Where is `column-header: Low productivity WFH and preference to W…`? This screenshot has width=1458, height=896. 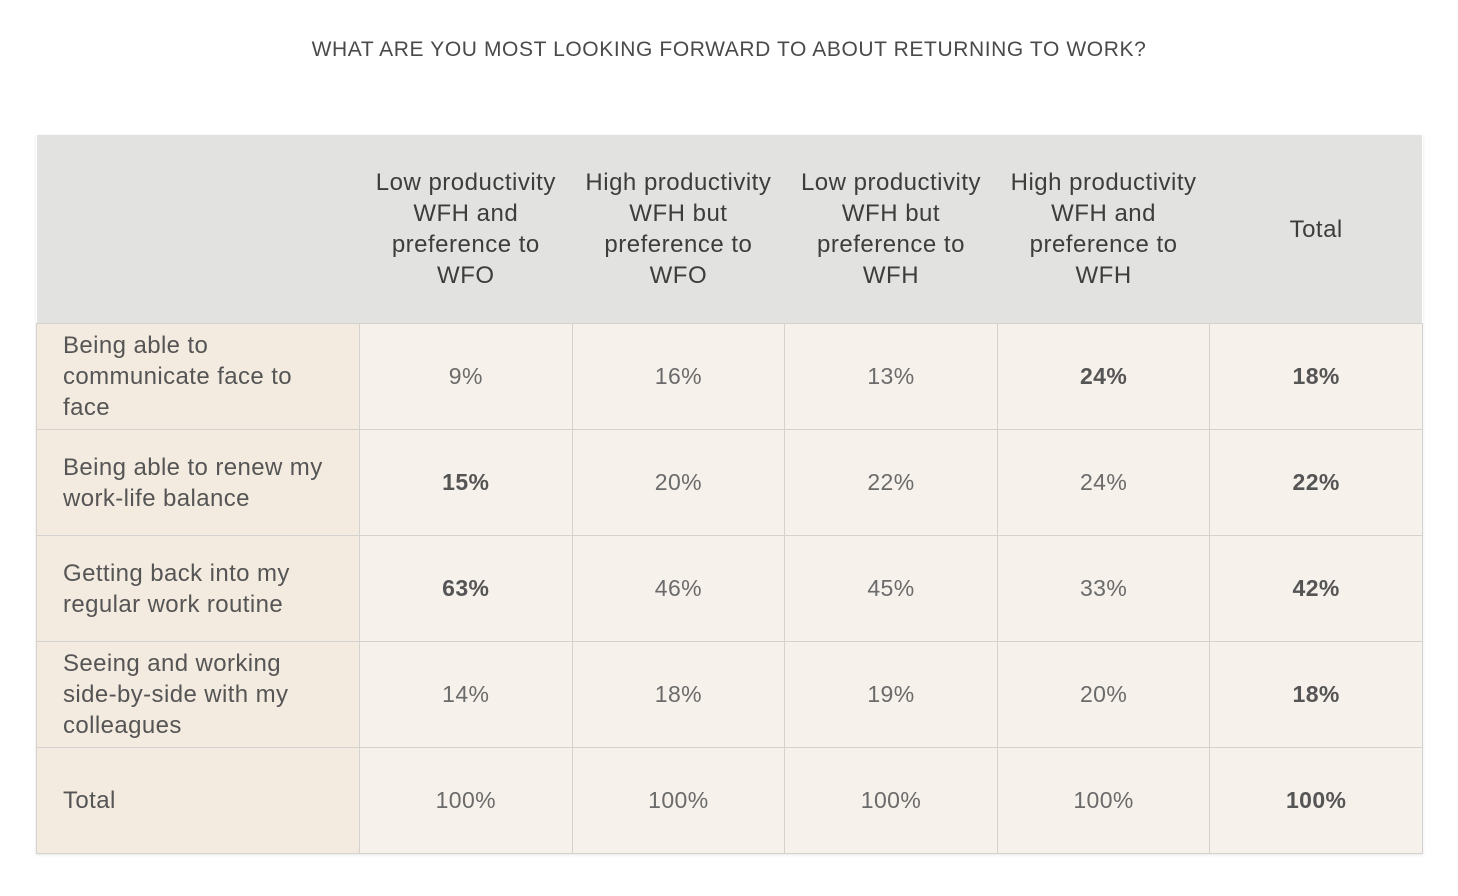
column-header: Low productivity WFH and preference to W… is located at coordinates (466, 229).